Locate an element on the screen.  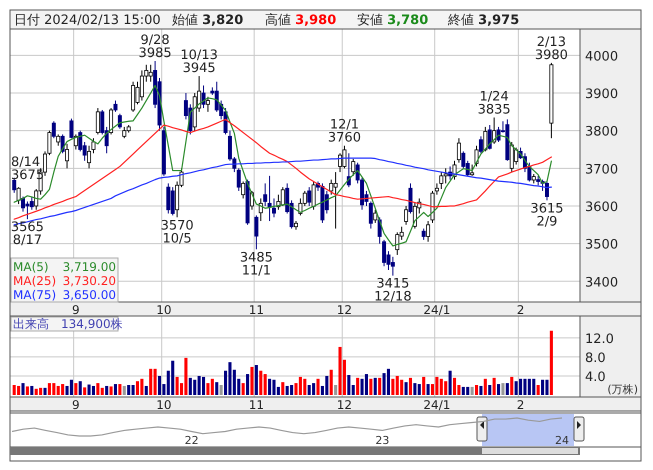
annotation: 3,719.00 is located at coordinates (89, 267).